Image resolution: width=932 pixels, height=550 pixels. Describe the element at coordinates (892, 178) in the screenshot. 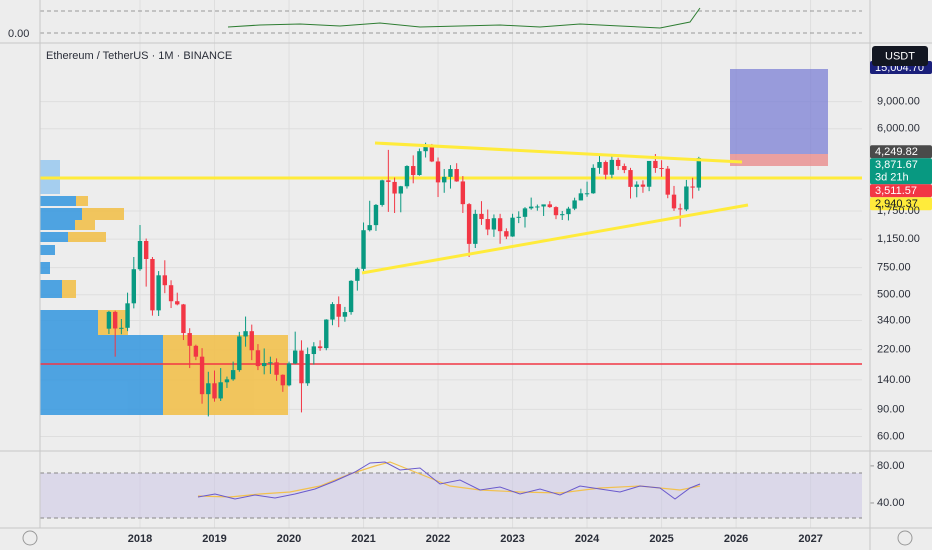

I see `countdown-label: 3d 21h` at that location.